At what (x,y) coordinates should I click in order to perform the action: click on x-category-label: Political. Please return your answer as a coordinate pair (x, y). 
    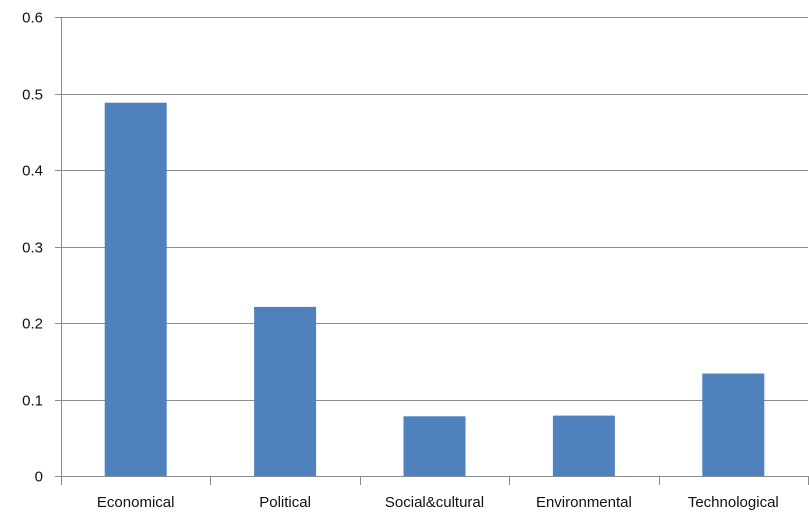
    Looking at the image, I should click on (285, 502).